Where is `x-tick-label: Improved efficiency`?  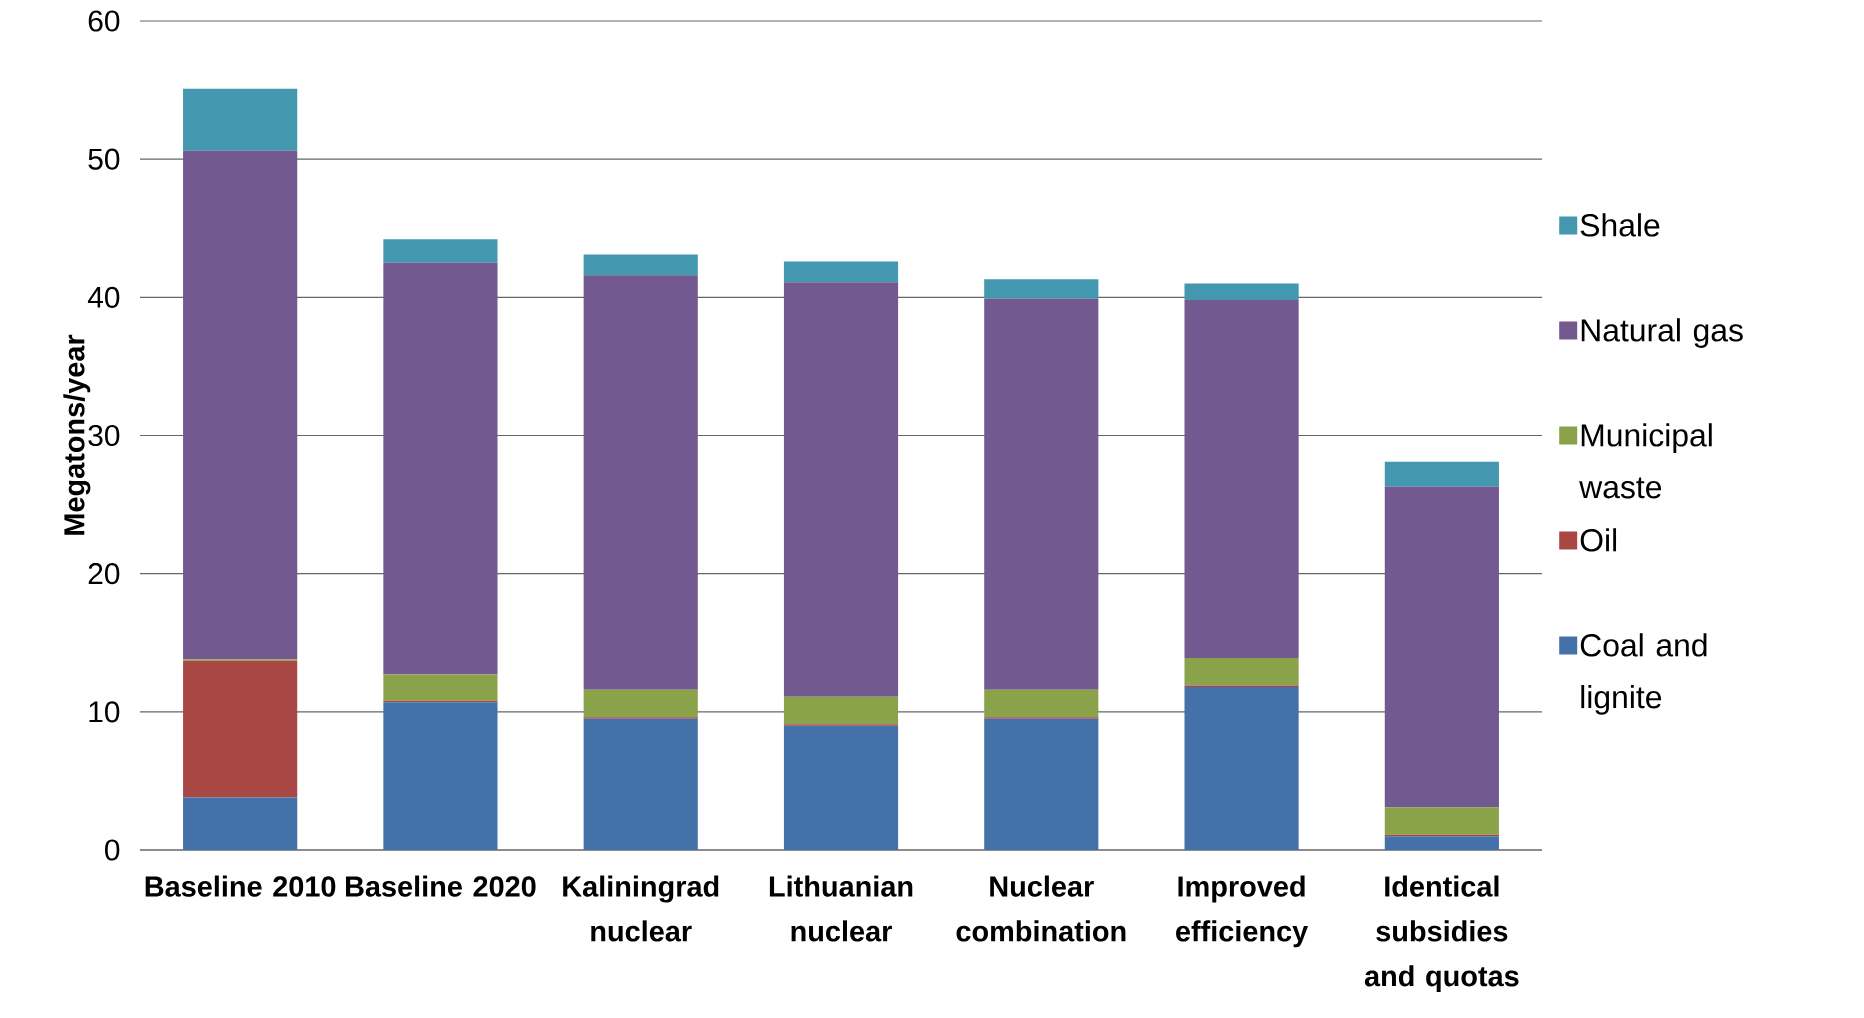
x-tick-label: Improved efficiency is located at coordinates (1242, 911).